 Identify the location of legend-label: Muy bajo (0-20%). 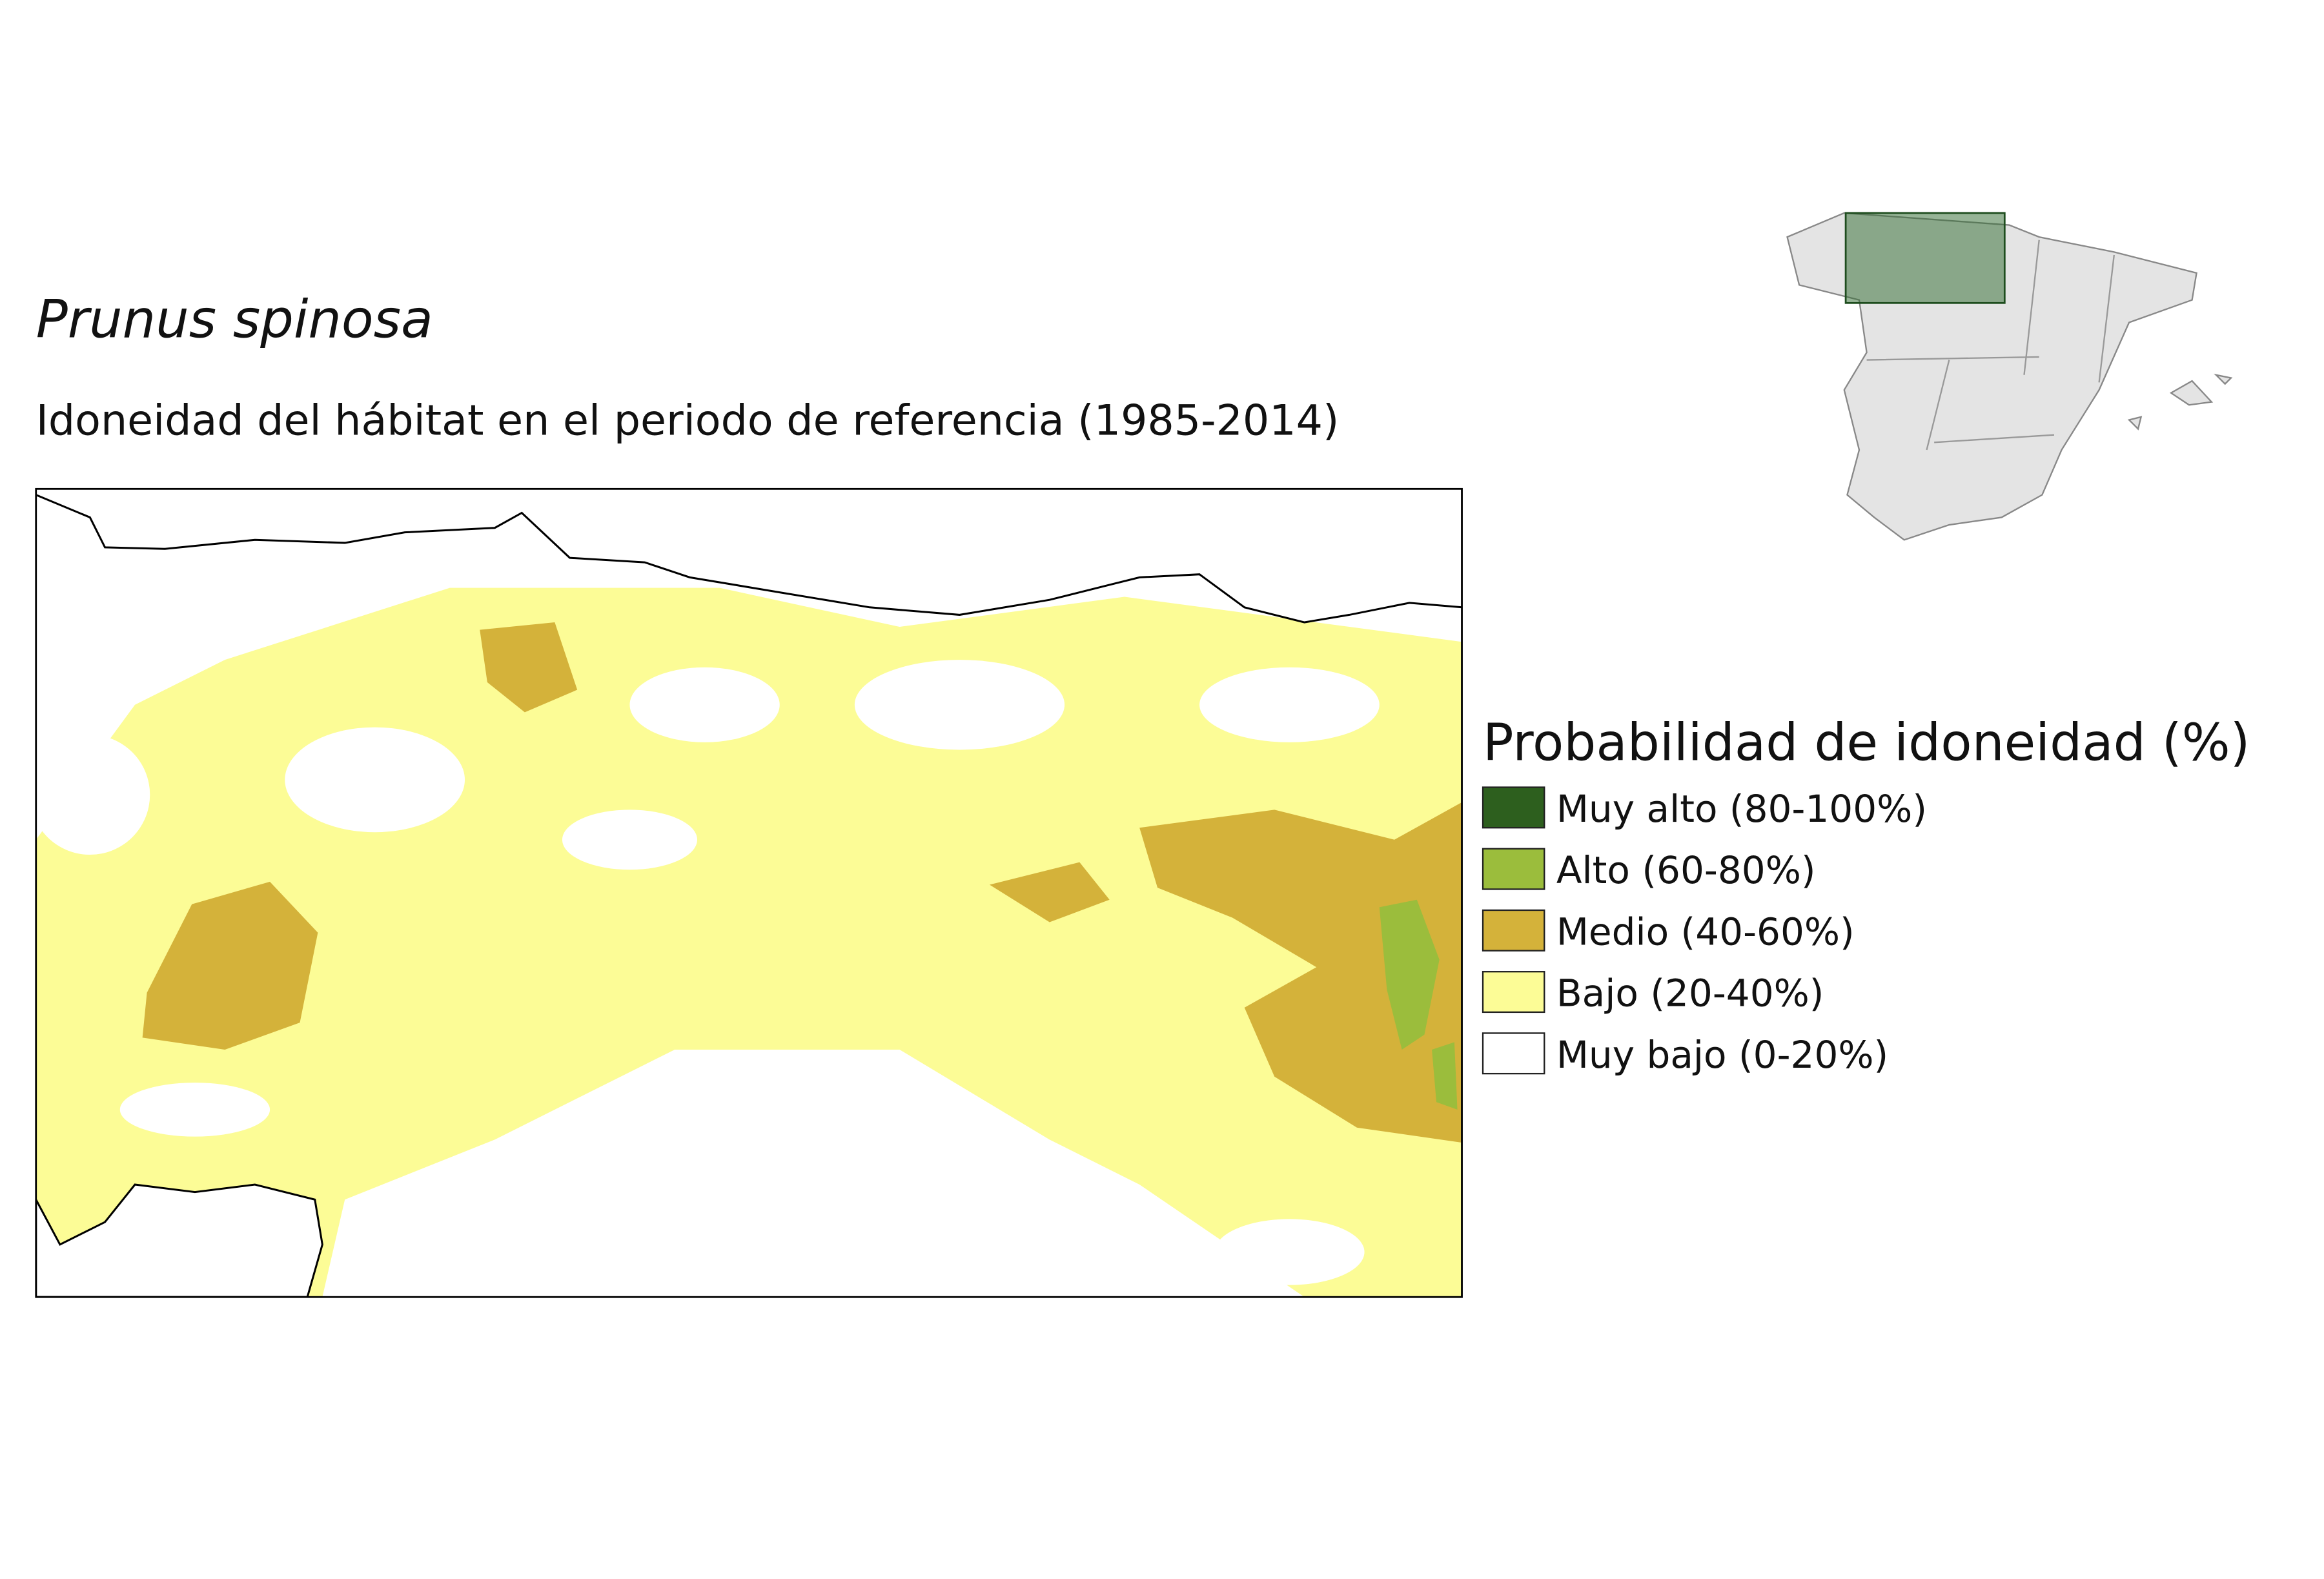
(1722, 1055).